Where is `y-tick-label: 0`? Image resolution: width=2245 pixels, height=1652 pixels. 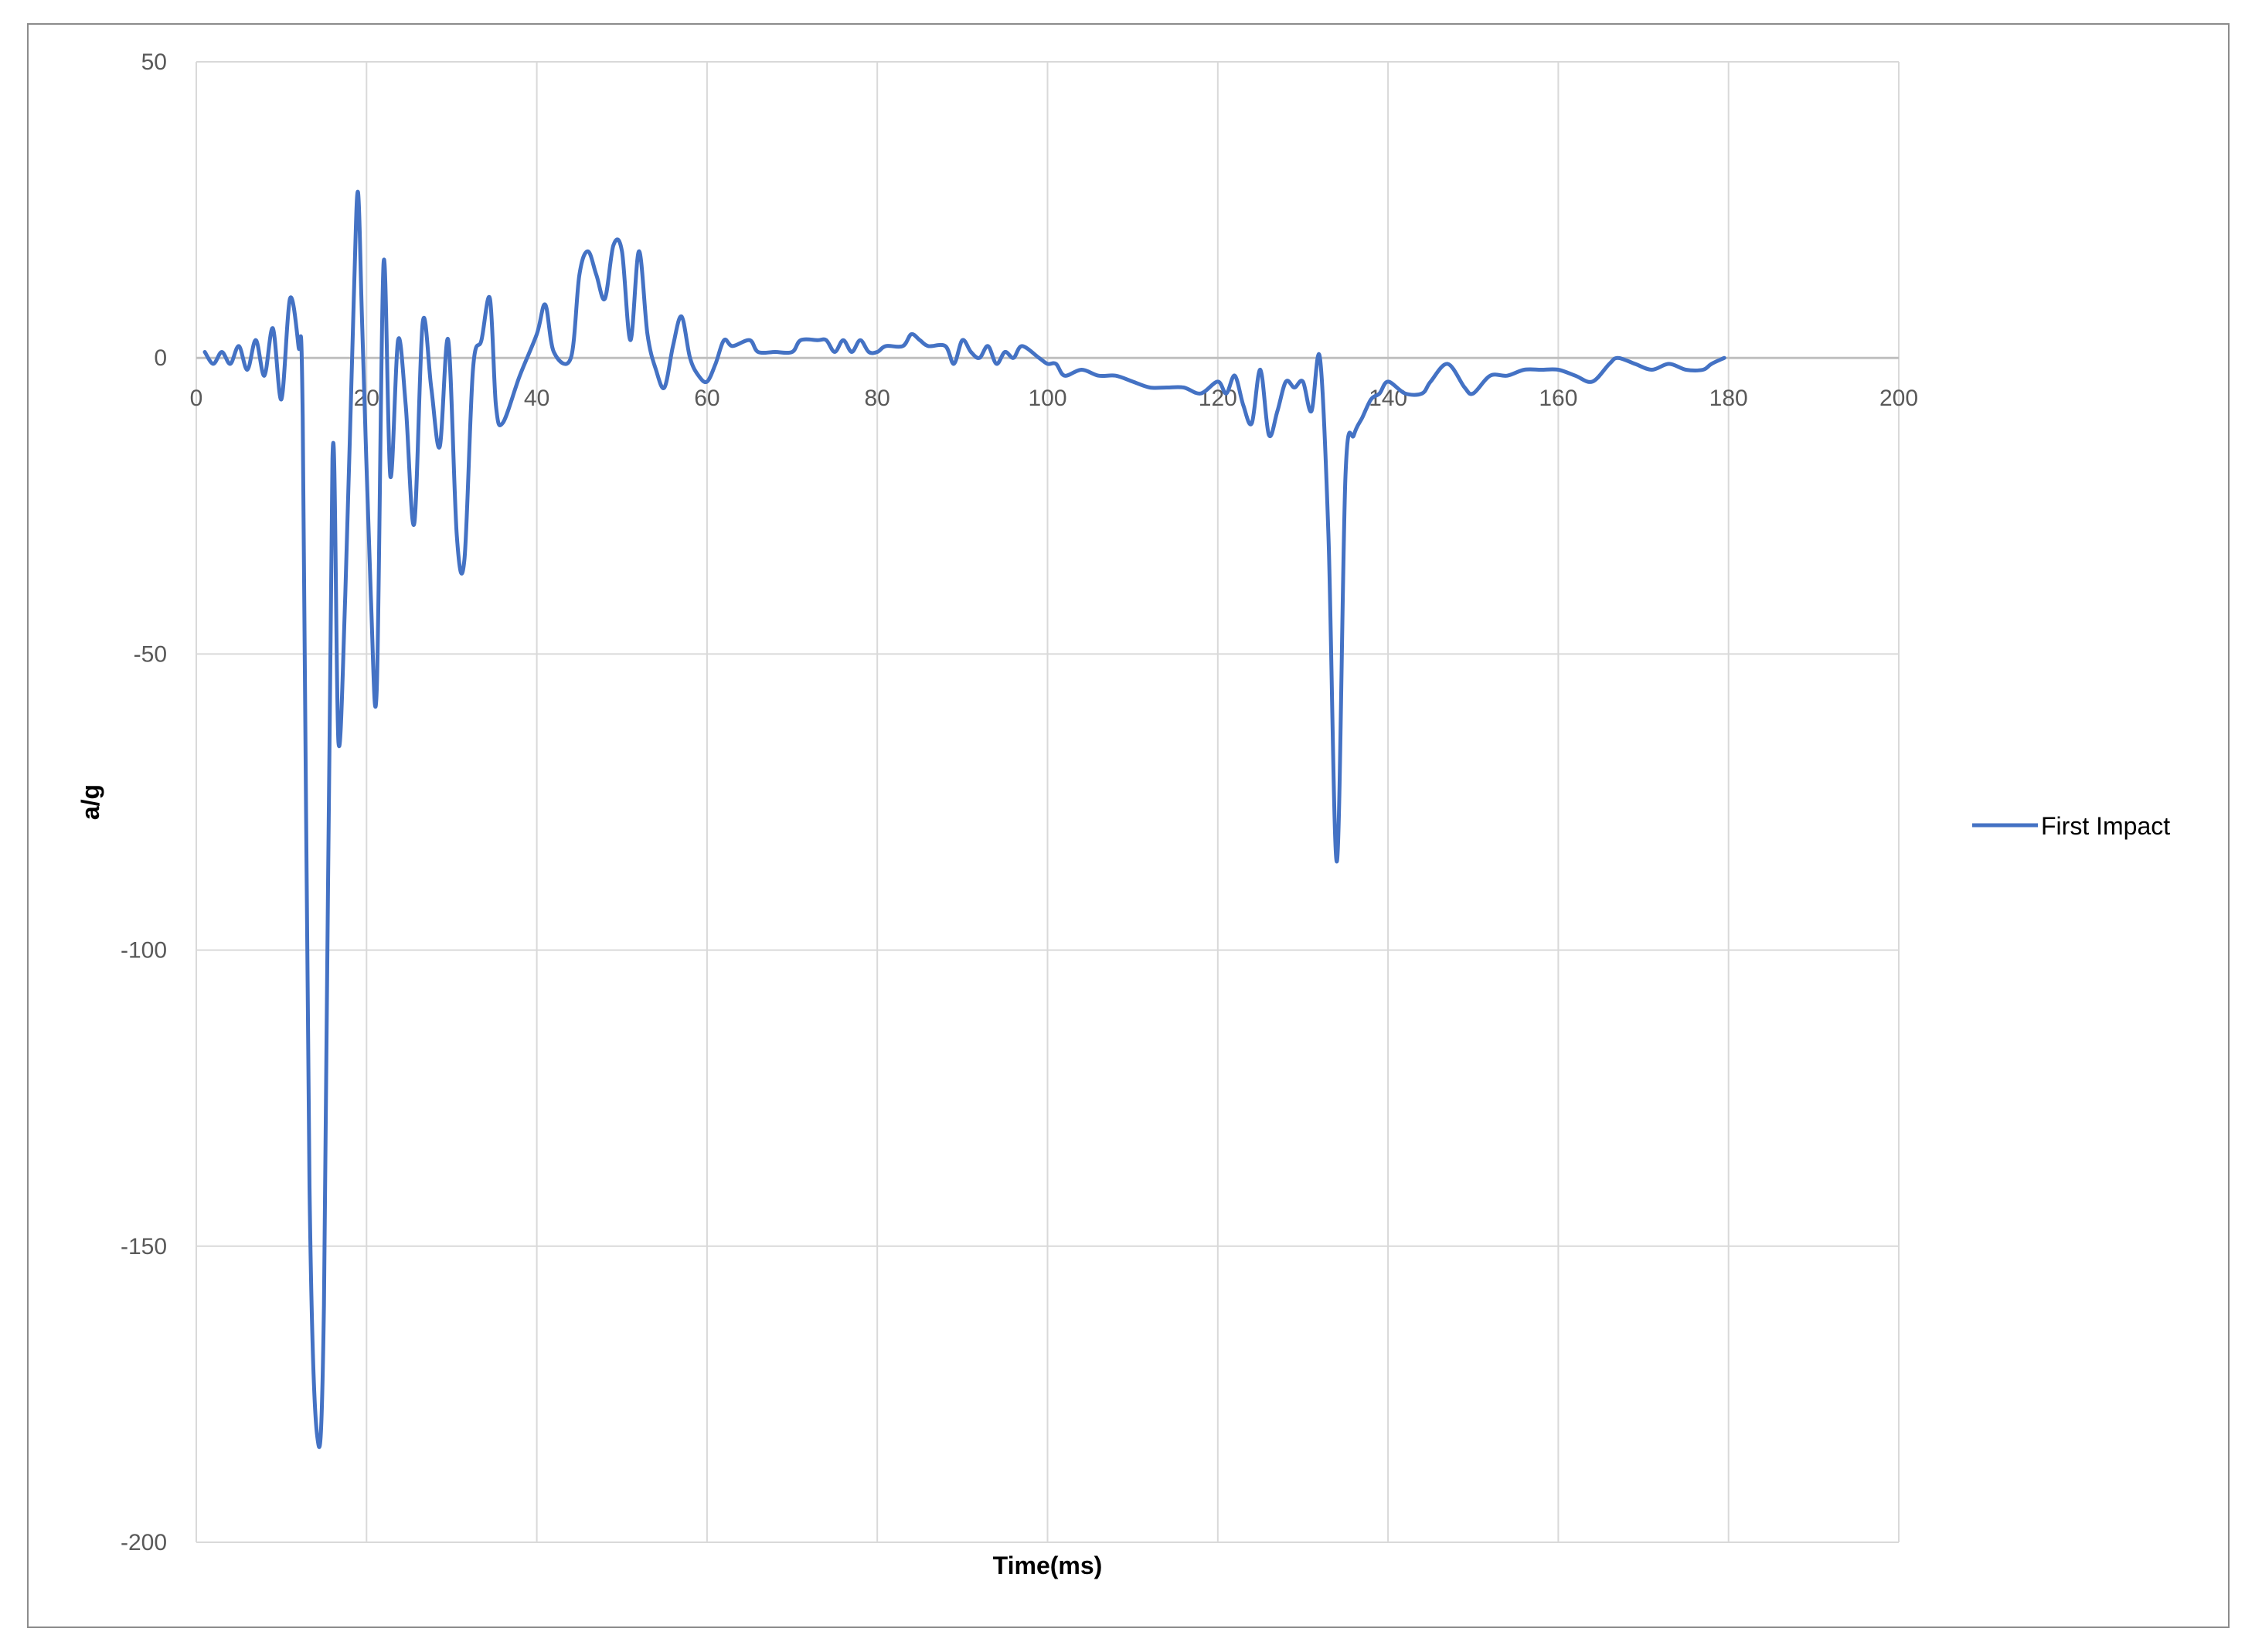
y-tick-label: 0 is located at coordinates (161, 358).